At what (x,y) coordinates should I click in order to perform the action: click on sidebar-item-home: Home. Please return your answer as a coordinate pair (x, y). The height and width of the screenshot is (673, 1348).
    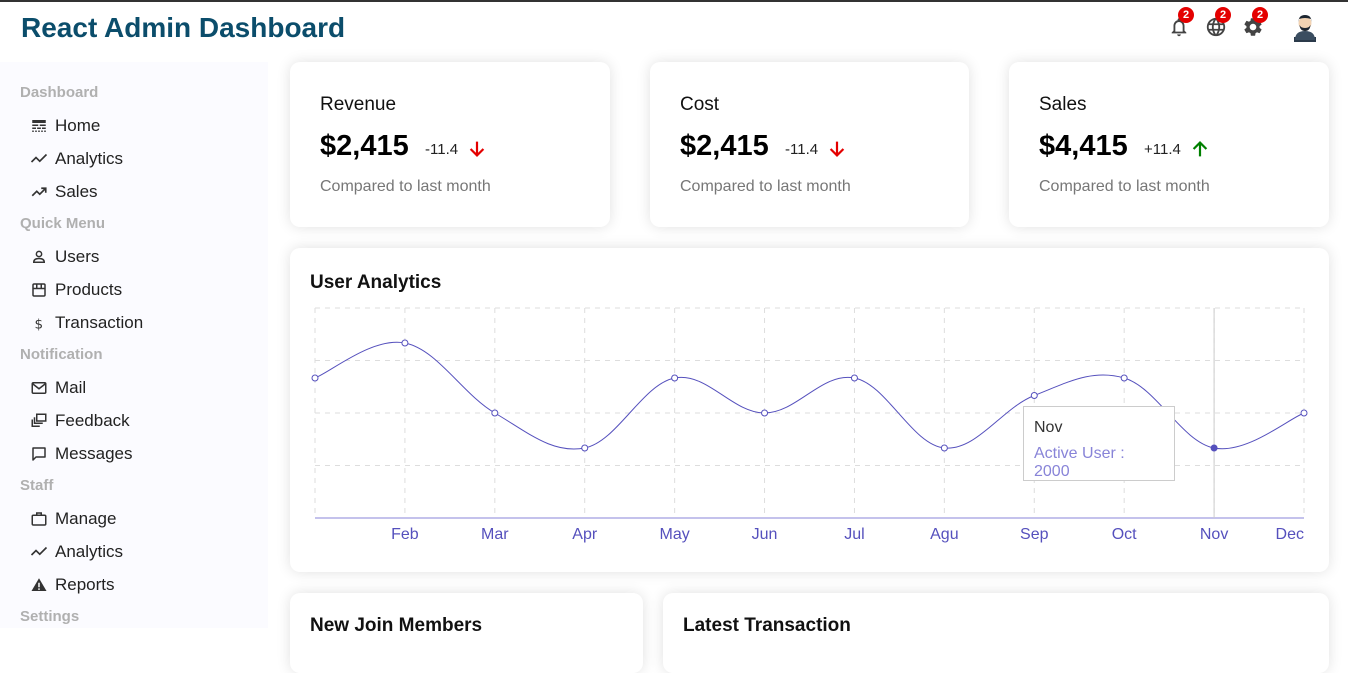
    Looking at the image, I should click on (65, 126).